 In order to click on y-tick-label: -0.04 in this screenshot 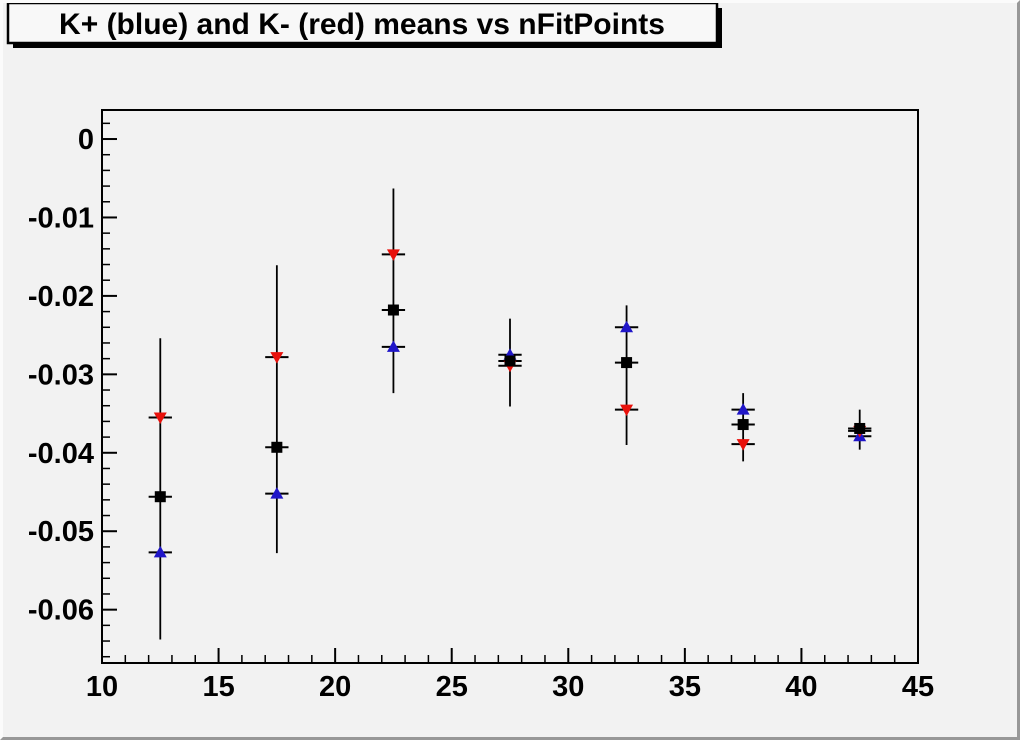, I will do `click(61, 454)`.